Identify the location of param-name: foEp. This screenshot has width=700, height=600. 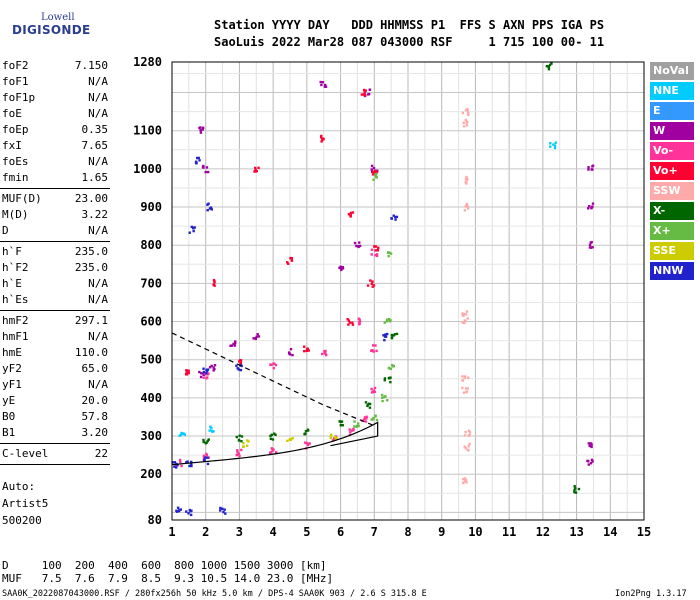
(15, 129).